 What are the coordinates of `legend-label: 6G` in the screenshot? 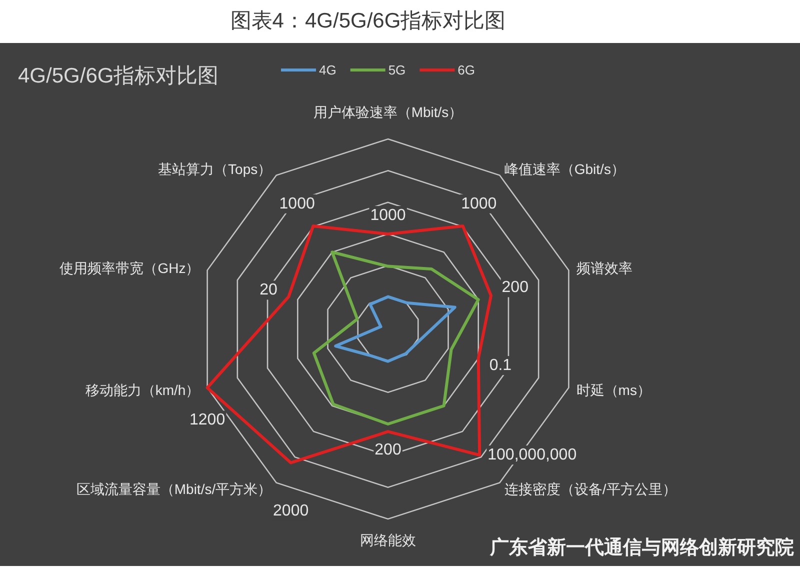 It's located at (467, 70).